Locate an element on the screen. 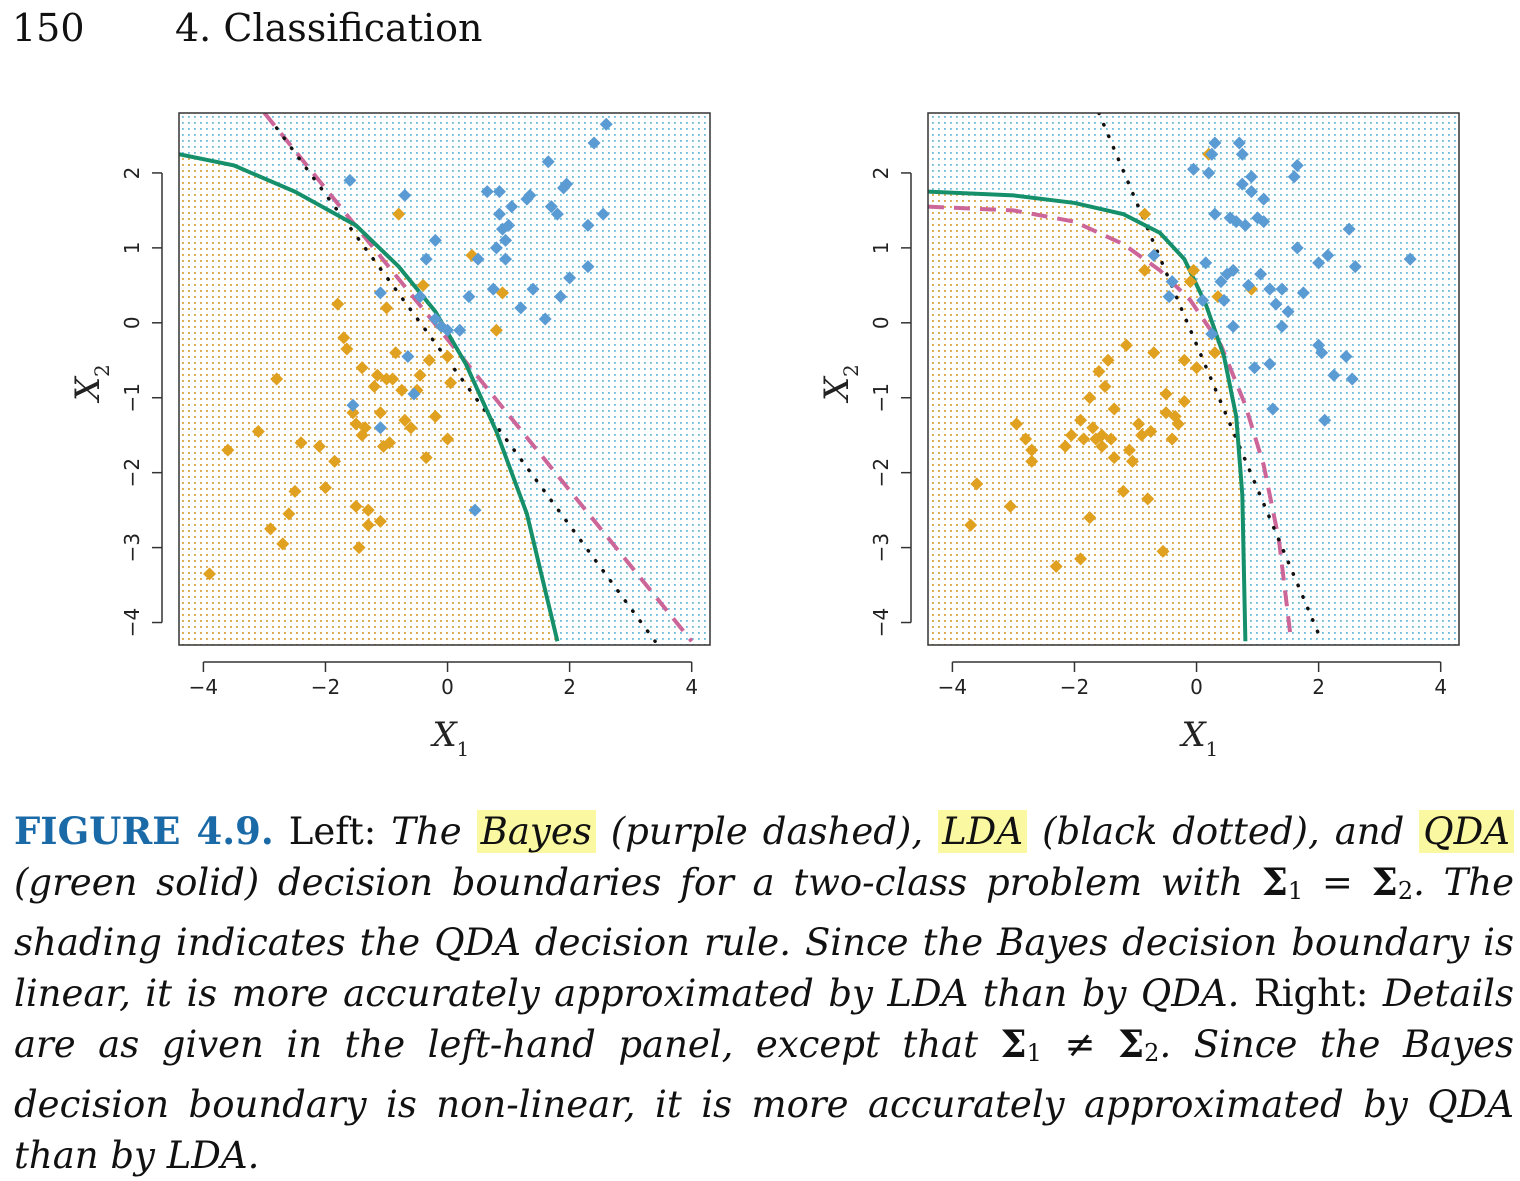 Image resolution: width=1520 pixels, height=1181 pixels. x-tick-label: 2 is located at coordinates (569, 687).